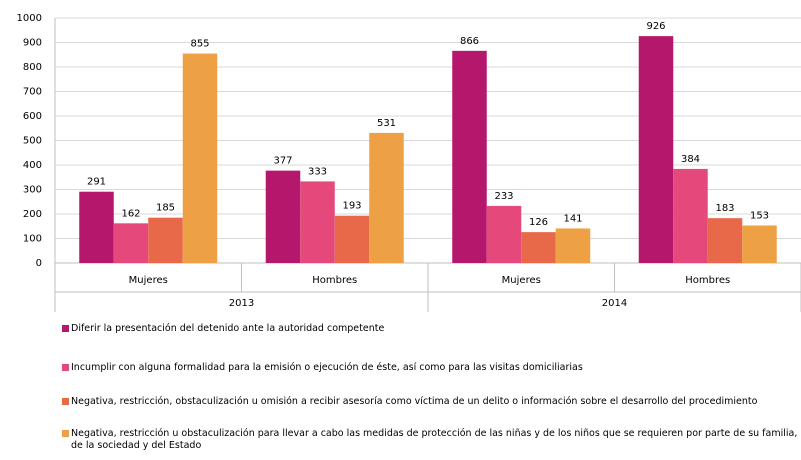 This screenshot has height=460, width=801. Describe the element at coordinates (96, 182) in the screenshot. I see `data-label: 291` at that location.